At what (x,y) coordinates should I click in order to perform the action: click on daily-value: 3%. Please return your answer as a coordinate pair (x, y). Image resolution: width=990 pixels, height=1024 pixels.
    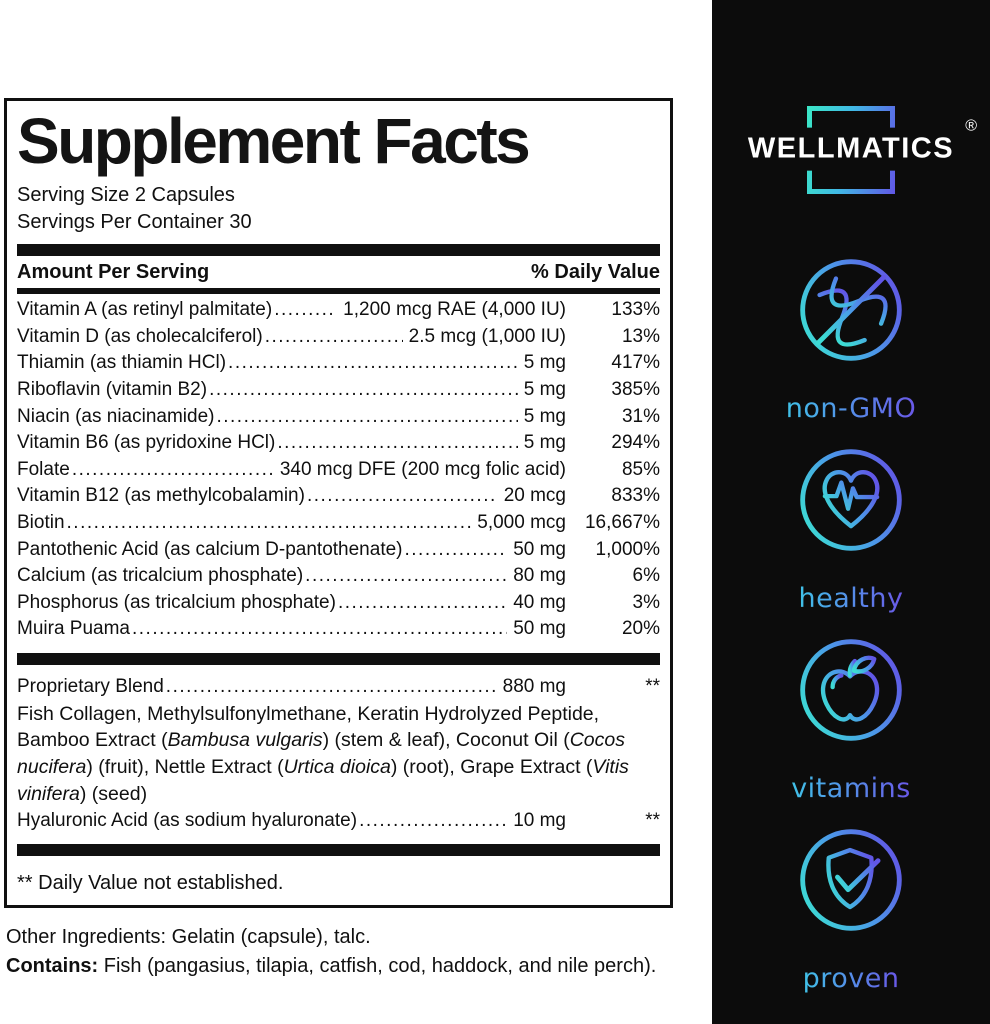
    Looking at the image, I should click on (646, 602).